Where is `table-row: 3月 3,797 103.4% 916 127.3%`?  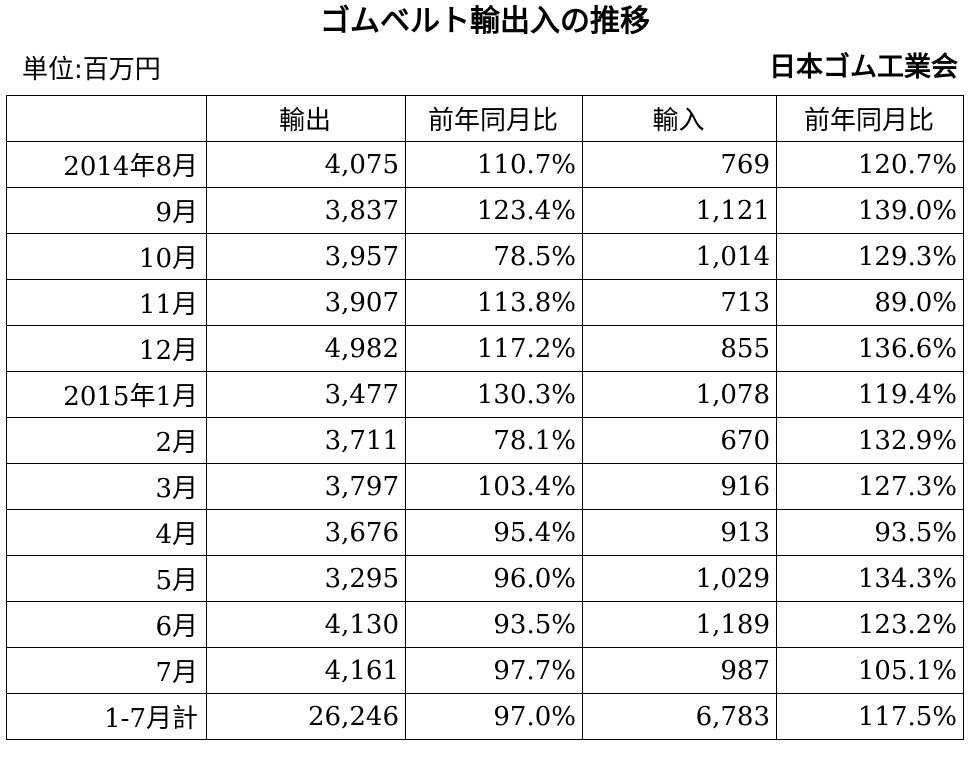 table-row: 3月 3,797 103.4% 916 127.3% is located at coordinates (485, 486).